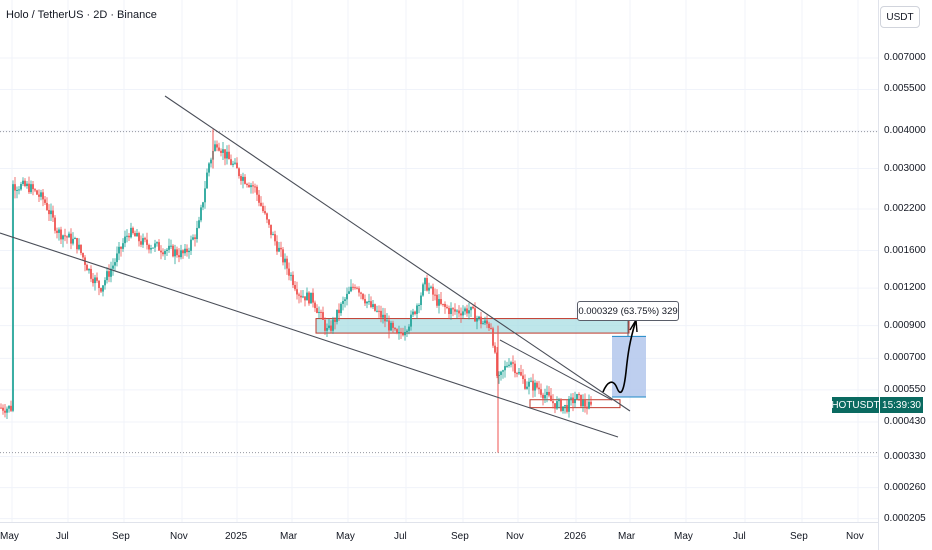 This screenshot has height=550, width=932. What do you see at coordinates (556, 370) in the screenshot?
I see `channel-line` at bounding box center [556, 370].